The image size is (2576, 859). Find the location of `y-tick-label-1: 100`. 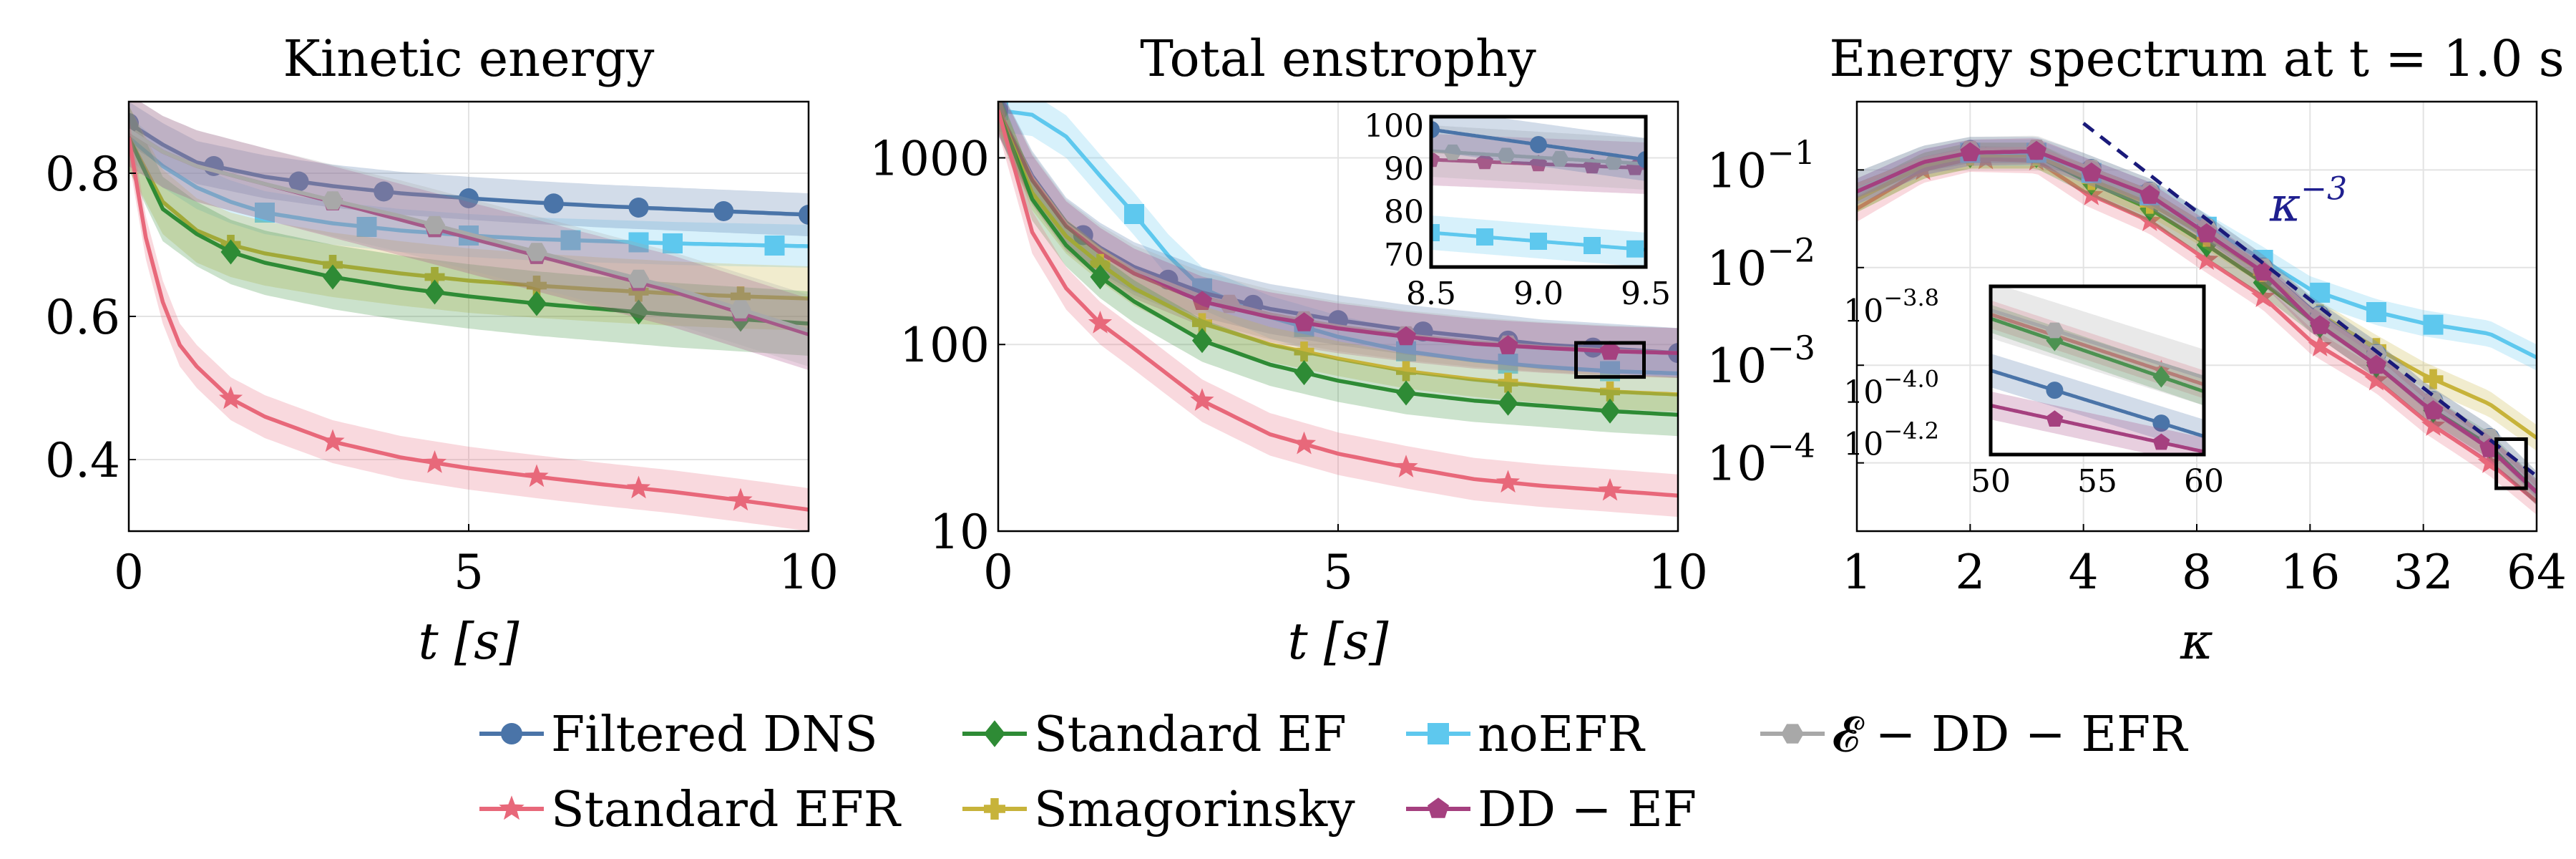

y-tick-label-1: 100 is located at coordinates (944, 345).